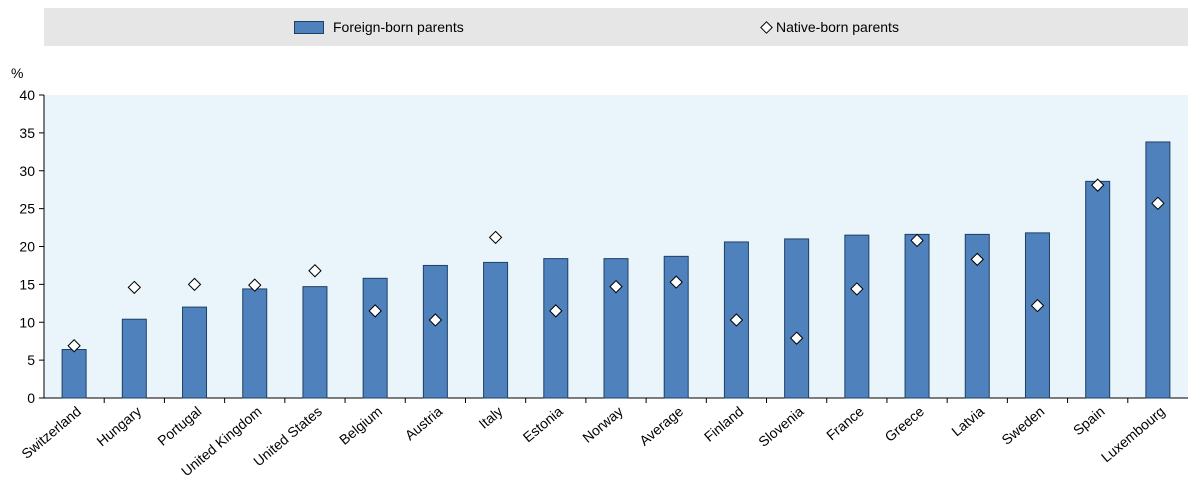 The width and height of the screenshot is (1192, 495). Describe the element at coordinates (17, 73) in the screenshot. I see `y-axis-label: %` at that location.